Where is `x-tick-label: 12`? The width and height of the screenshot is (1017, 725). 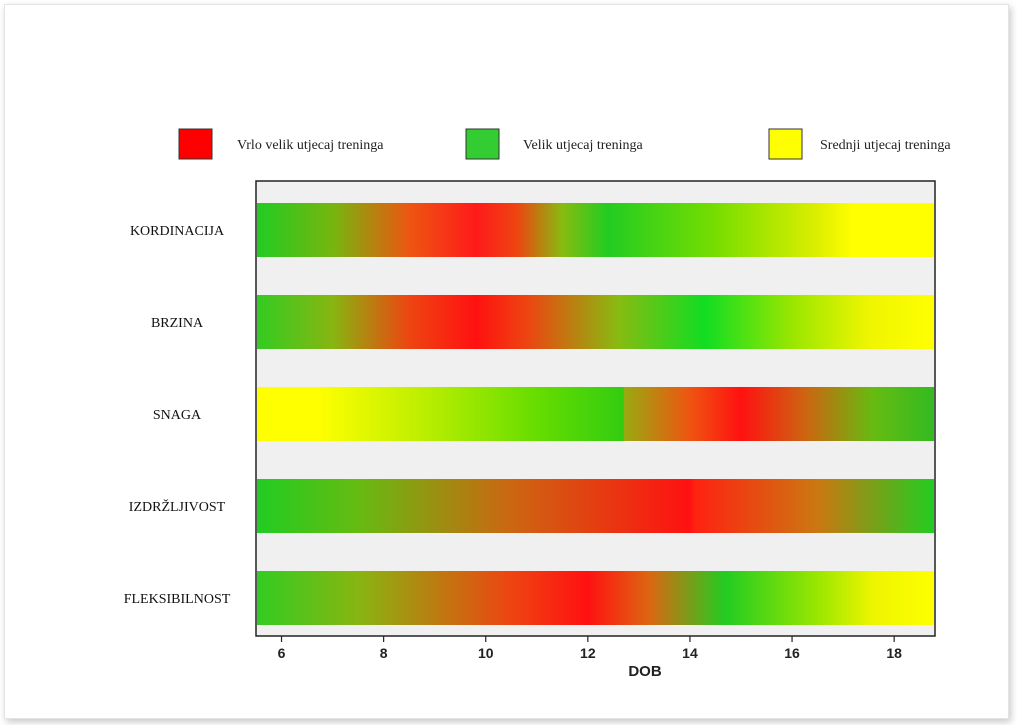
x-tick-label: 12 is located at coordinates (588, 653).